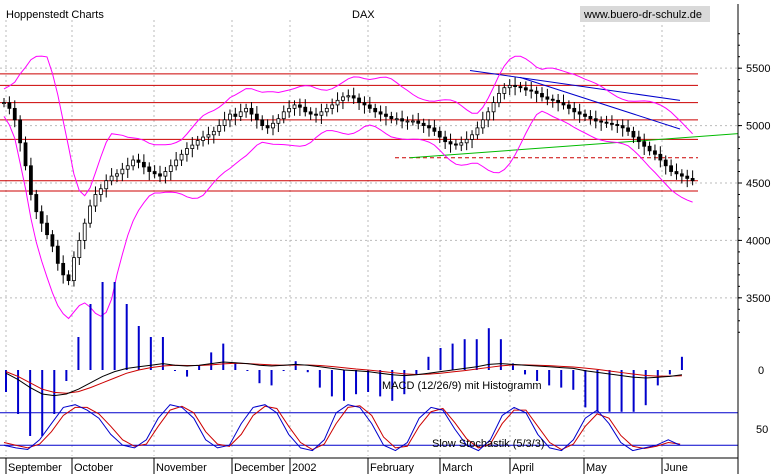  I want to click on month-label: November, so click(181, 468).